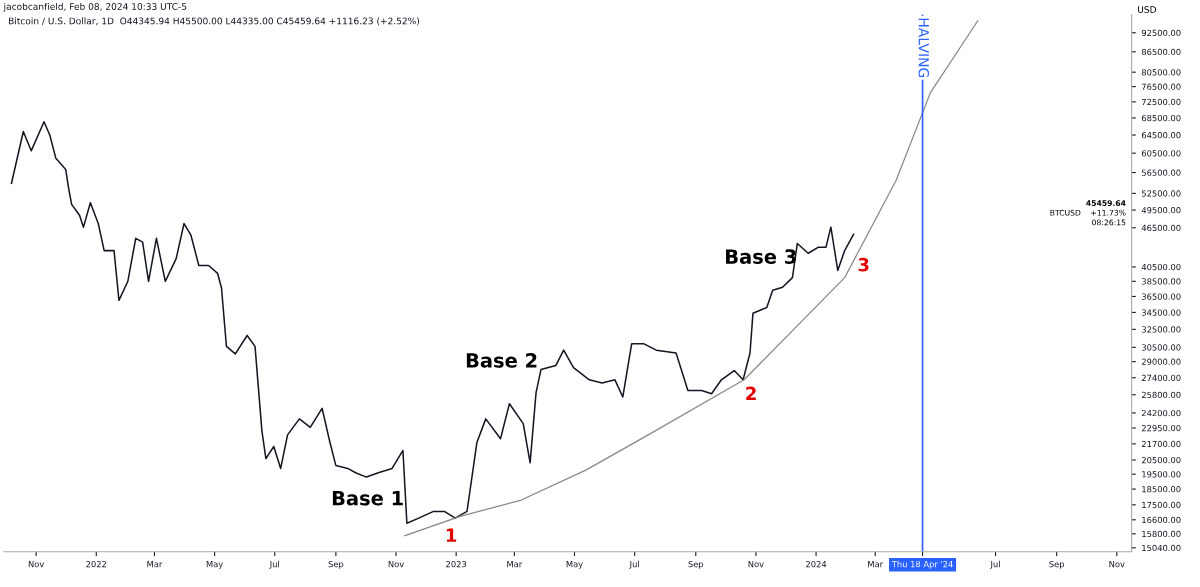 This screenshot has width=1200, height=587. What do you see at coordinates (1161, 520) in the screenshot?
I see `y-tick-label: 16600.00` at bounding box center [1161, 520].